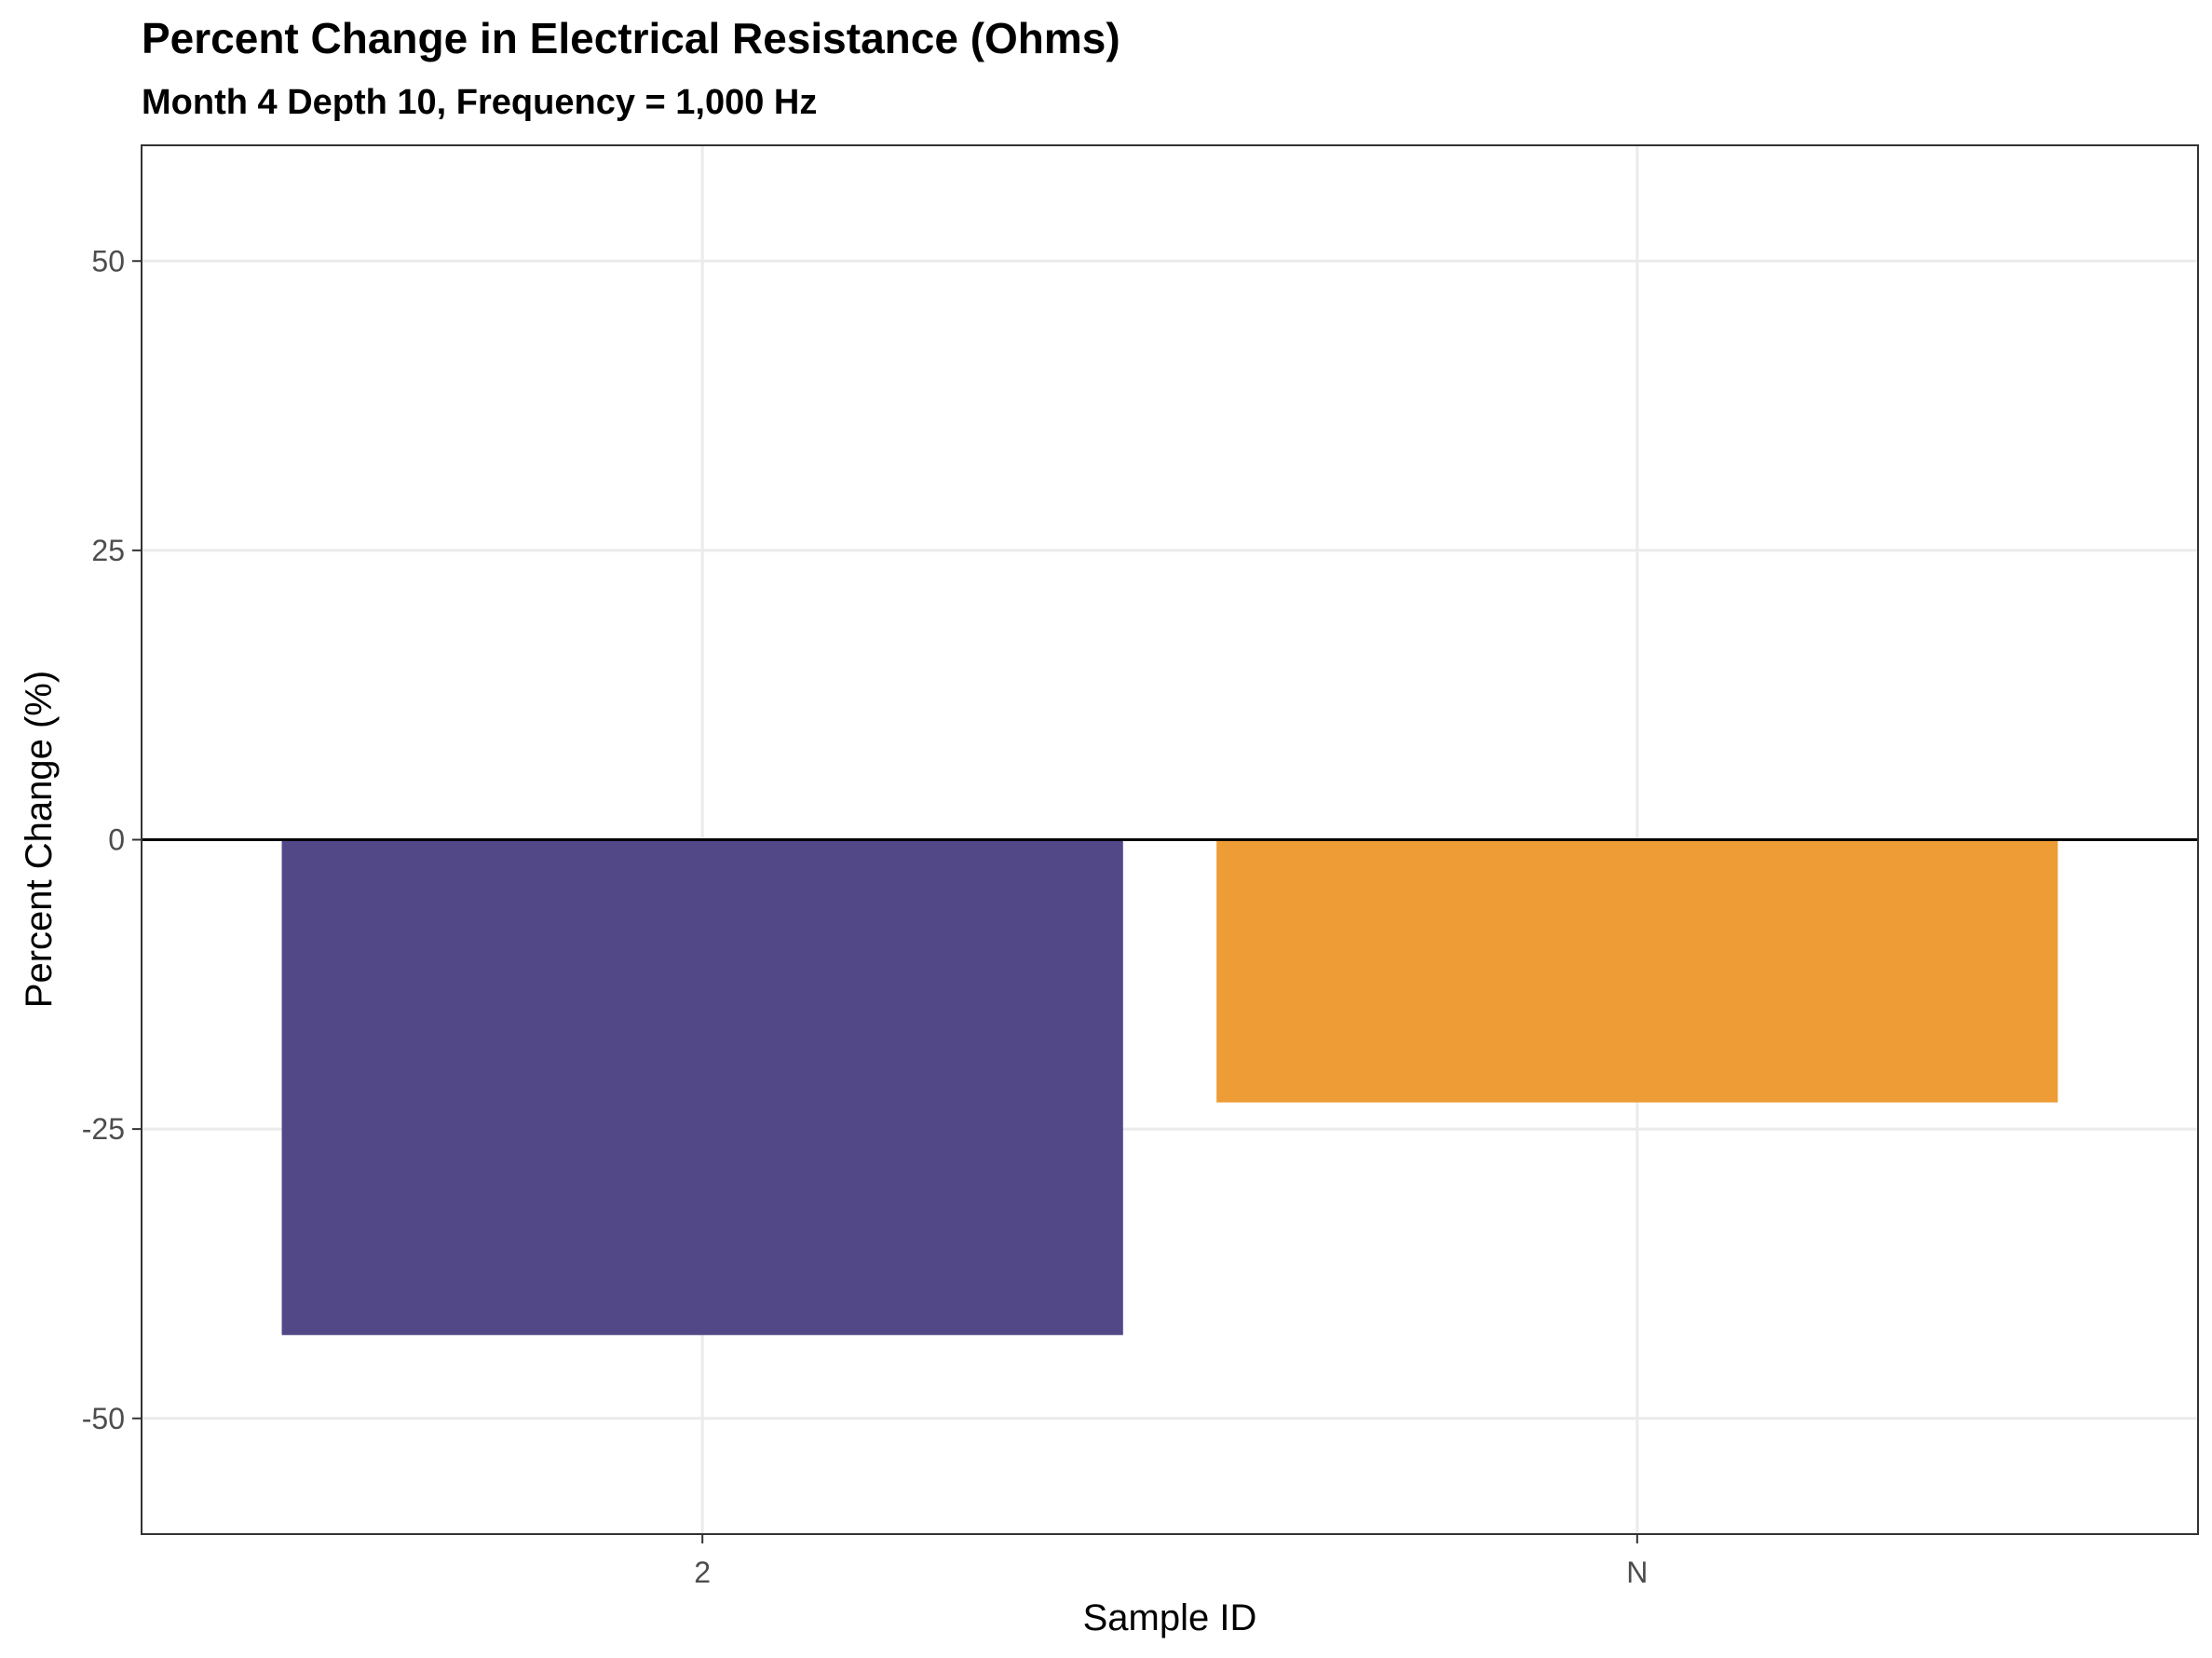 This screenshot has width=2212, height=1658. I want to click on y-tick-label: 50, so click(108, 261).